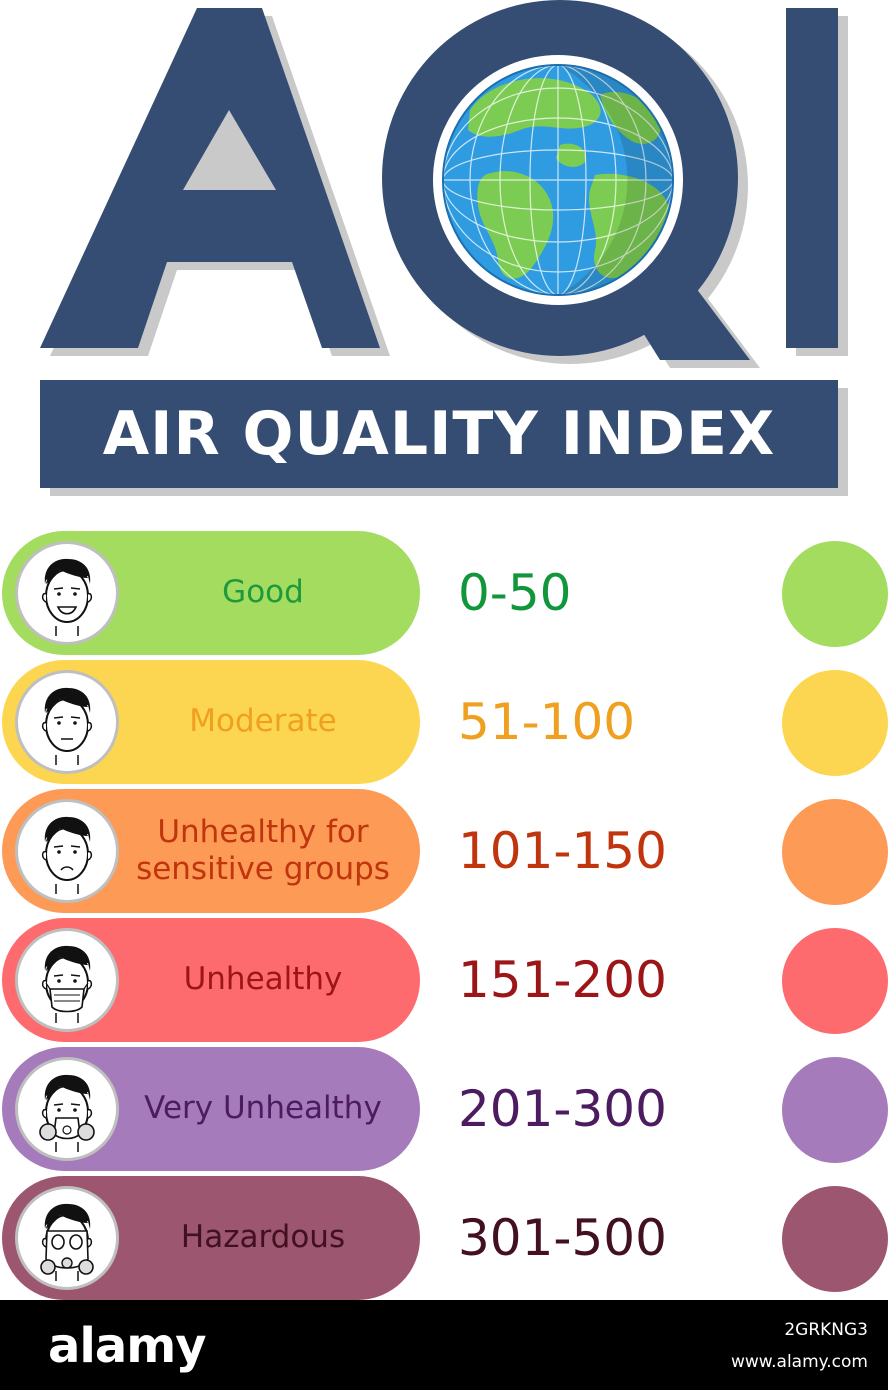  What do you see at coordinates (211, 593) in the screenshot?
I see `level-pill: Good` at bounding box center [211, 593].